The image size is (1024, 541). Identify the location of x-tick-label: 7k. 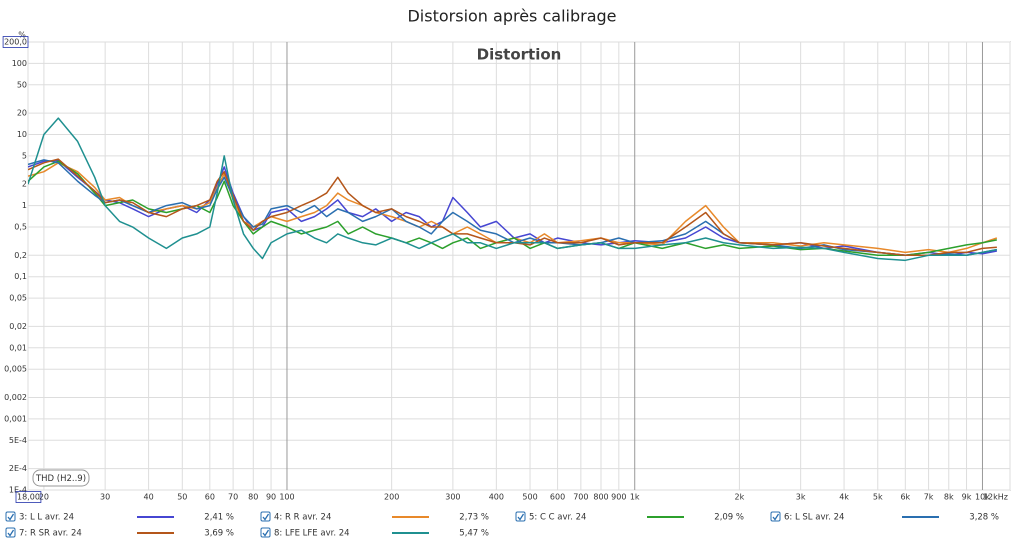
(929, 497).